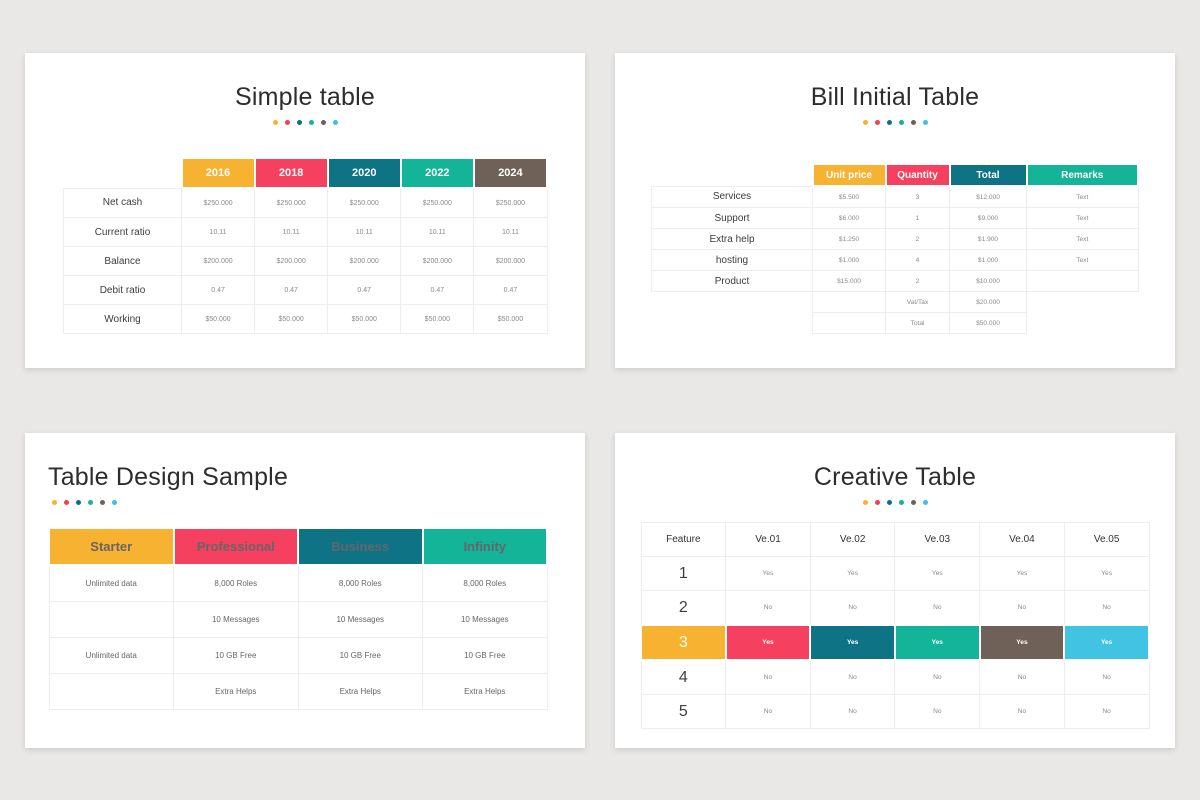 This screenshot has width=1200, height=800. Describe the element at coordinates (360, 546) in the screenshot. I see `column-header: Business` at that location.